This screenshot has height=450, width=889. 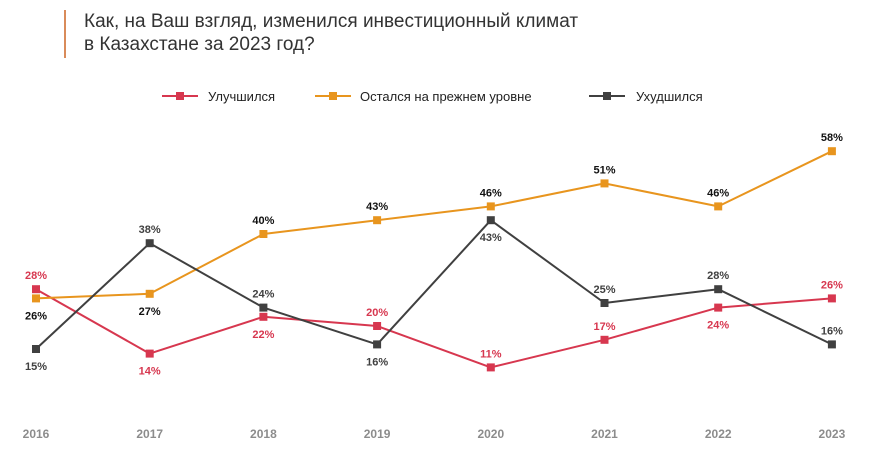 I want to click on data-point-2-2023, so click(x=831, y=344).